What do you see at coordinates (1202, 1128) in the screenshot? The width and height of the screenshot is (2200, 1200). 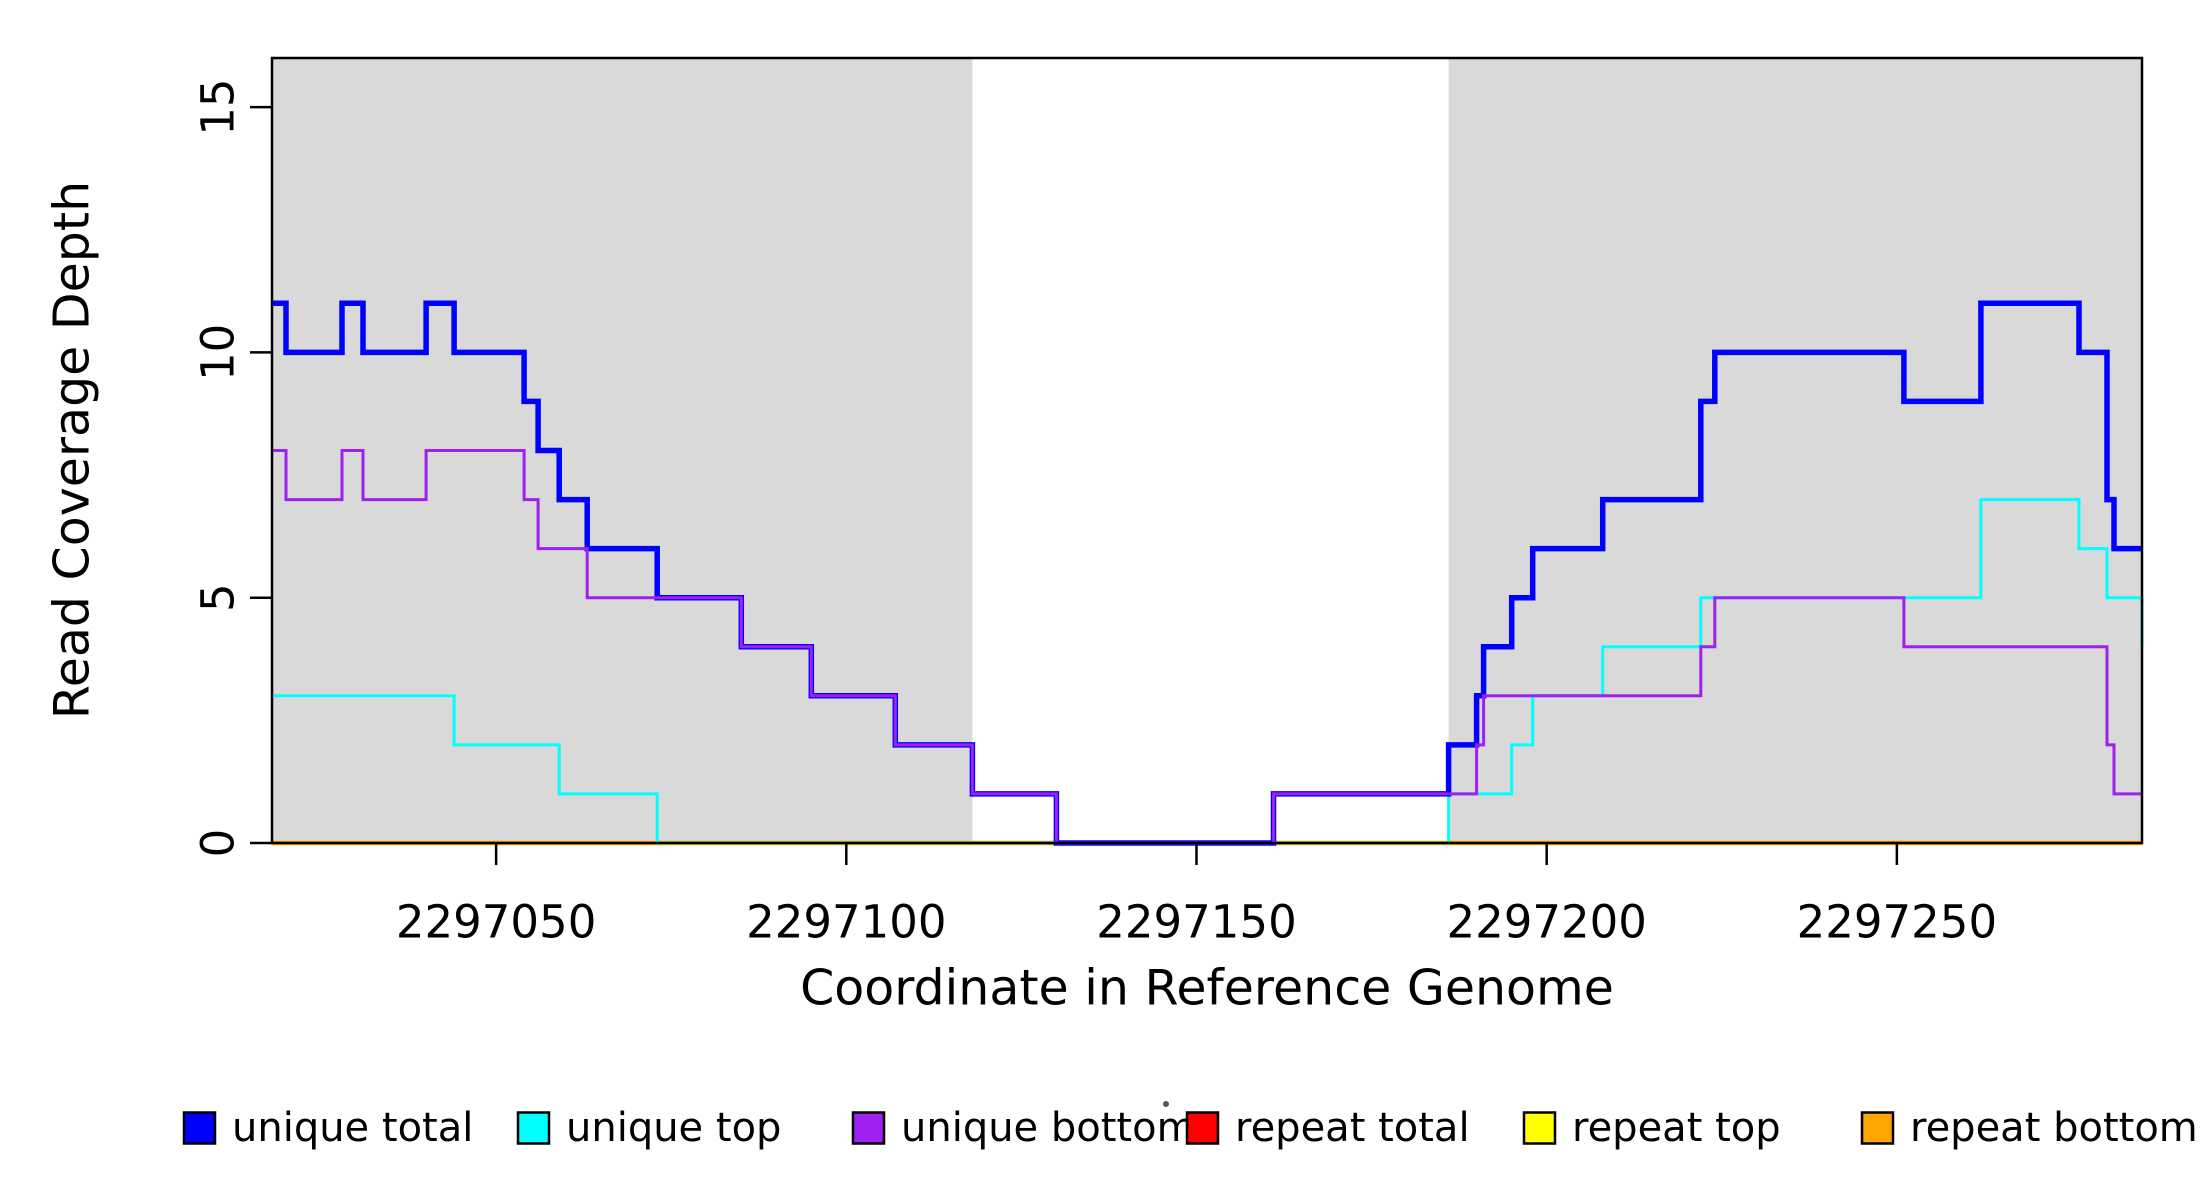 I see `legend-swatch-repeat-total` at bounding box center [1202, 1128].